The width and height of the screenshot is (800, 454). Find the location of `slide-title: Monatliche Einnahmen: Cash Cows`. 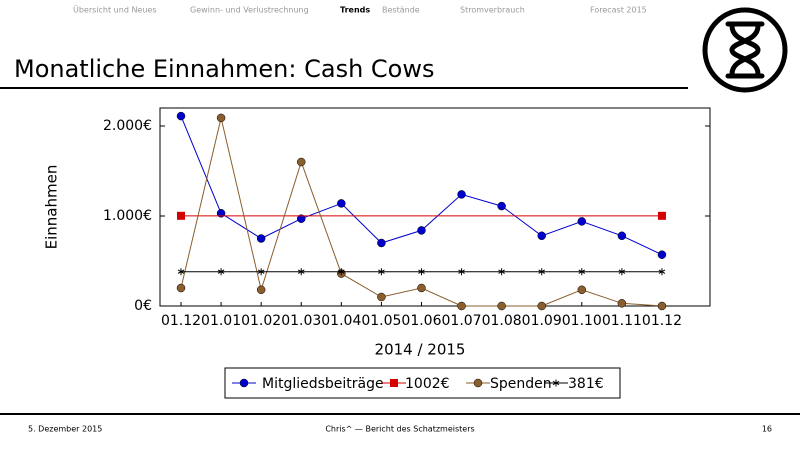

slide-title: Monatliche Einnahmen: Cash Cows is located at coordinates (224, 69).